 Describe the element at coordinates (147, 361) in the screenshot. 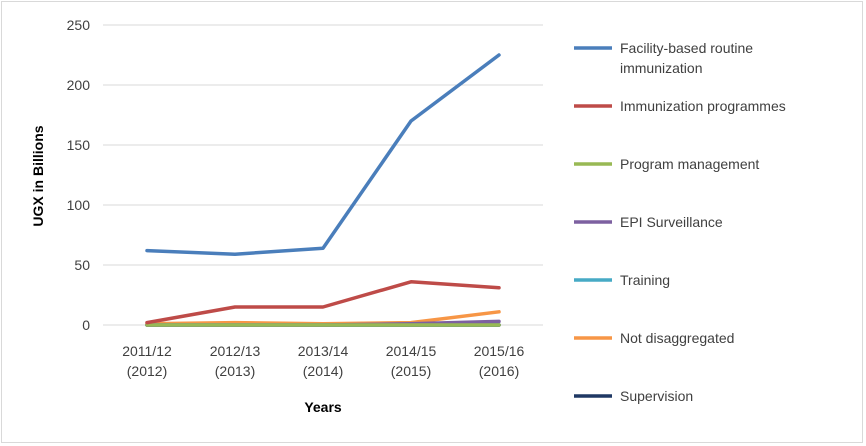

I see `x-tick-label: 2011/12 (2012)` at that location.